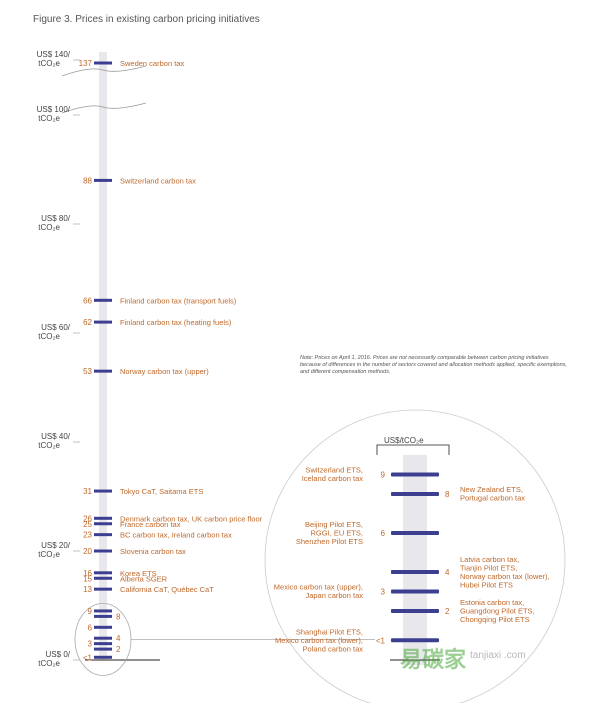  I want to click on price-value: 2, so click(118, 649).